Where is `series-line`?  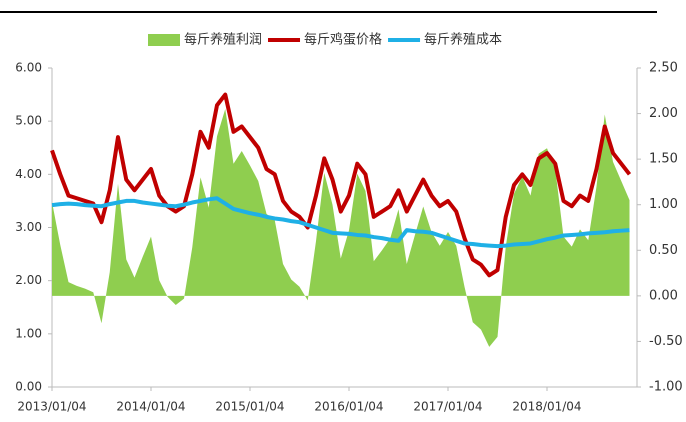 series-line is located at coordinates (340, 222).